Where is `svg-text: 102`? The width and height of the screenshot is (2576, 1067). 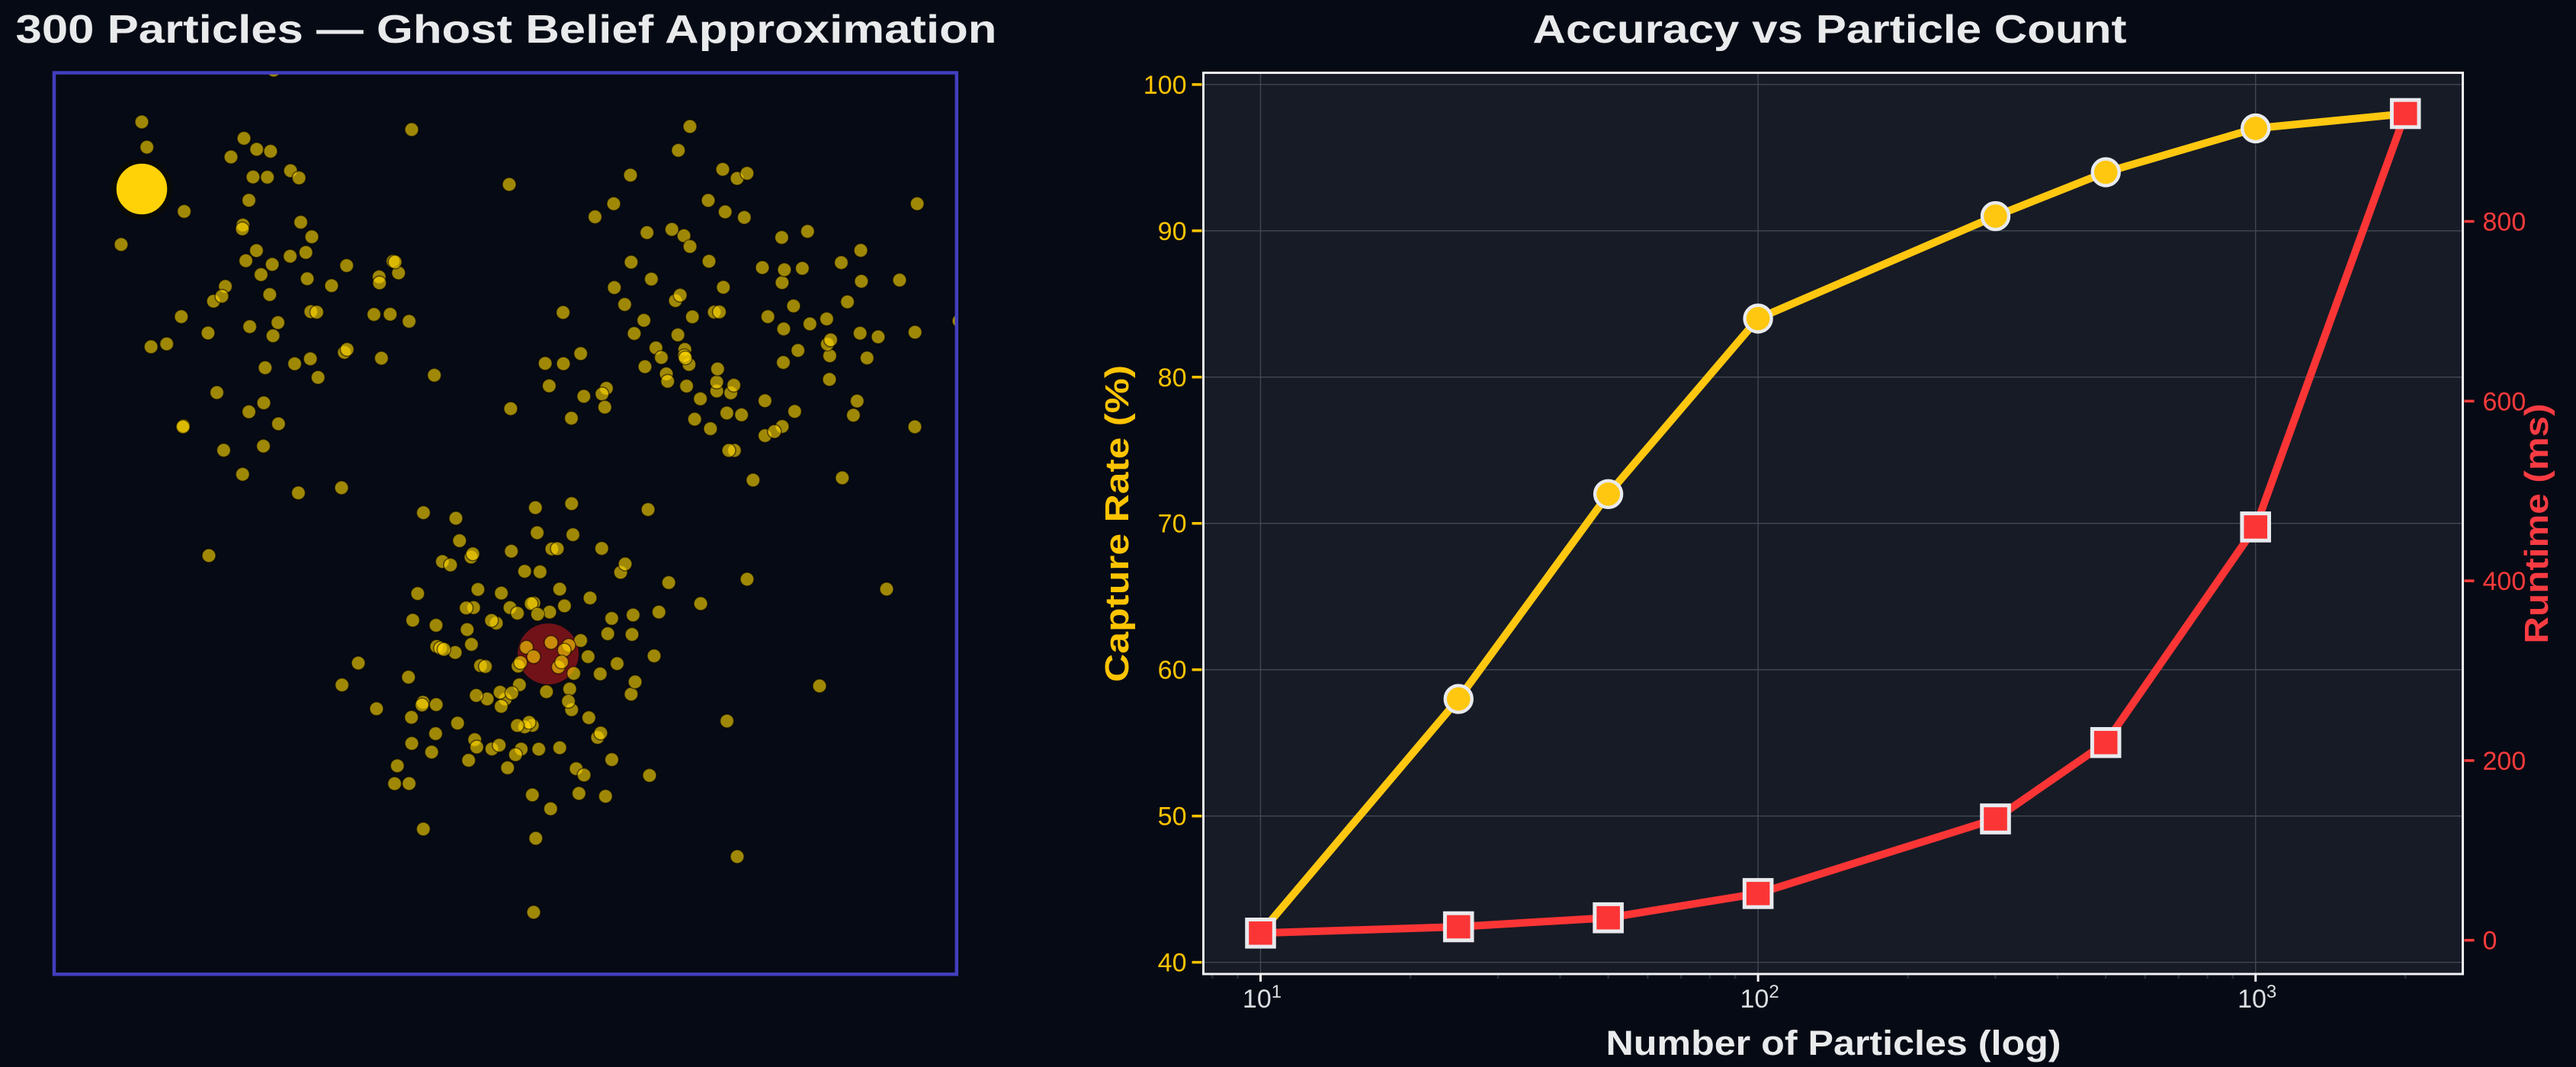
svg-text: 102 is located at coordinates (1759, 998).